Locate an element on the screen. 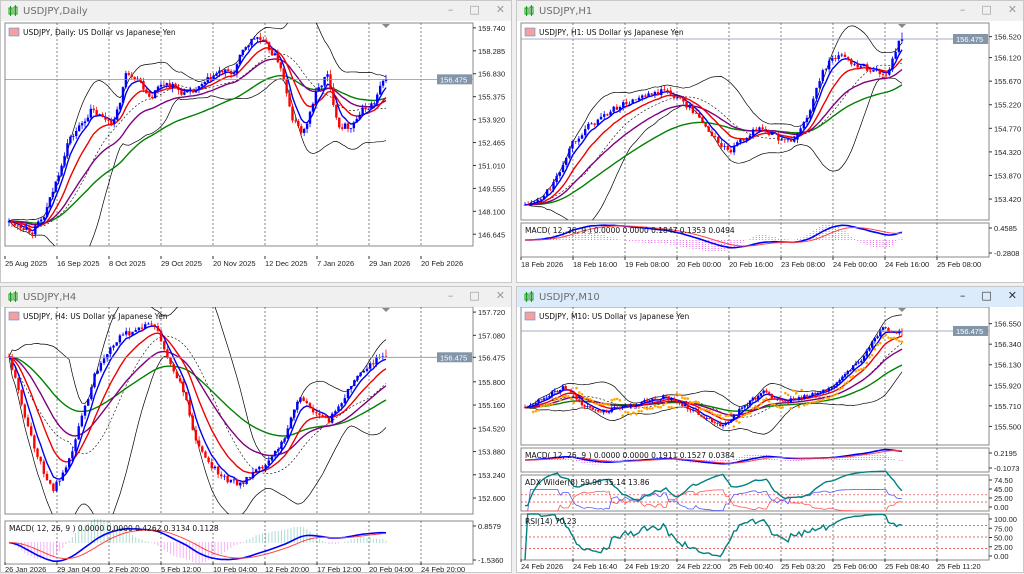  indicator-axis-label: 0.2195 is located at coordinates (1005, 453).